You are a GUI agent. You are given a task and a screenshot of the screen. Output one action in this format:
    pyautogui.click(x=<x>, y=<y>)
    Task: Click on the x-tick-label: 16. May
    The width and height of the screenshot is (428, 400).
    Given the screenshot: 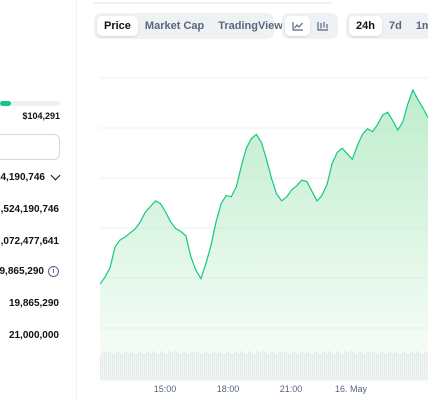 What is the action you would take?
    pyautogui.click(x=351, y=389)
    